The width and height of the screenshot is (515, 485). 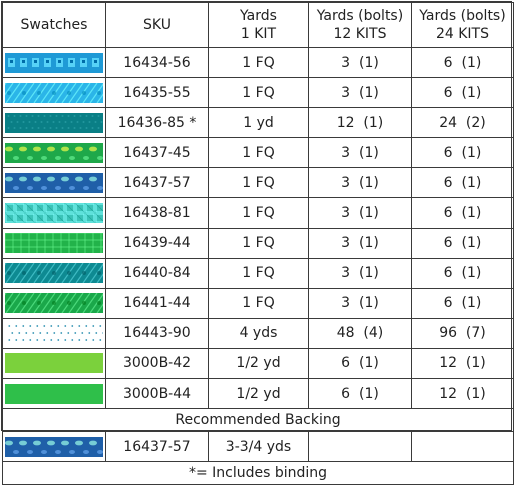 I want to click on header-yards-24-kits-line2: 24 KITS, so click(x=462, y=34).